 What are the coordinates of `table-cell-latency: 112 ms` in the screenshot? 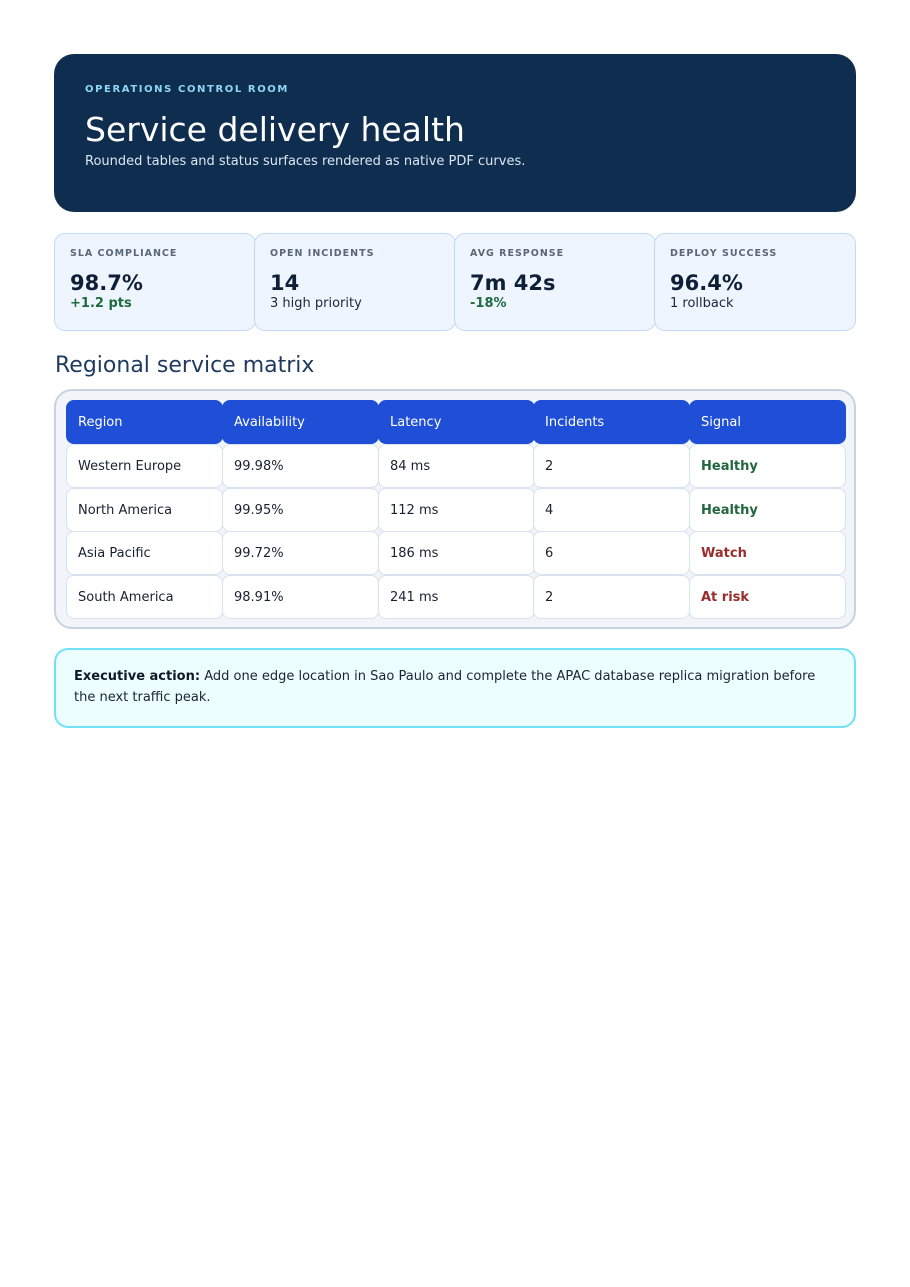 It's located at (456, 510).